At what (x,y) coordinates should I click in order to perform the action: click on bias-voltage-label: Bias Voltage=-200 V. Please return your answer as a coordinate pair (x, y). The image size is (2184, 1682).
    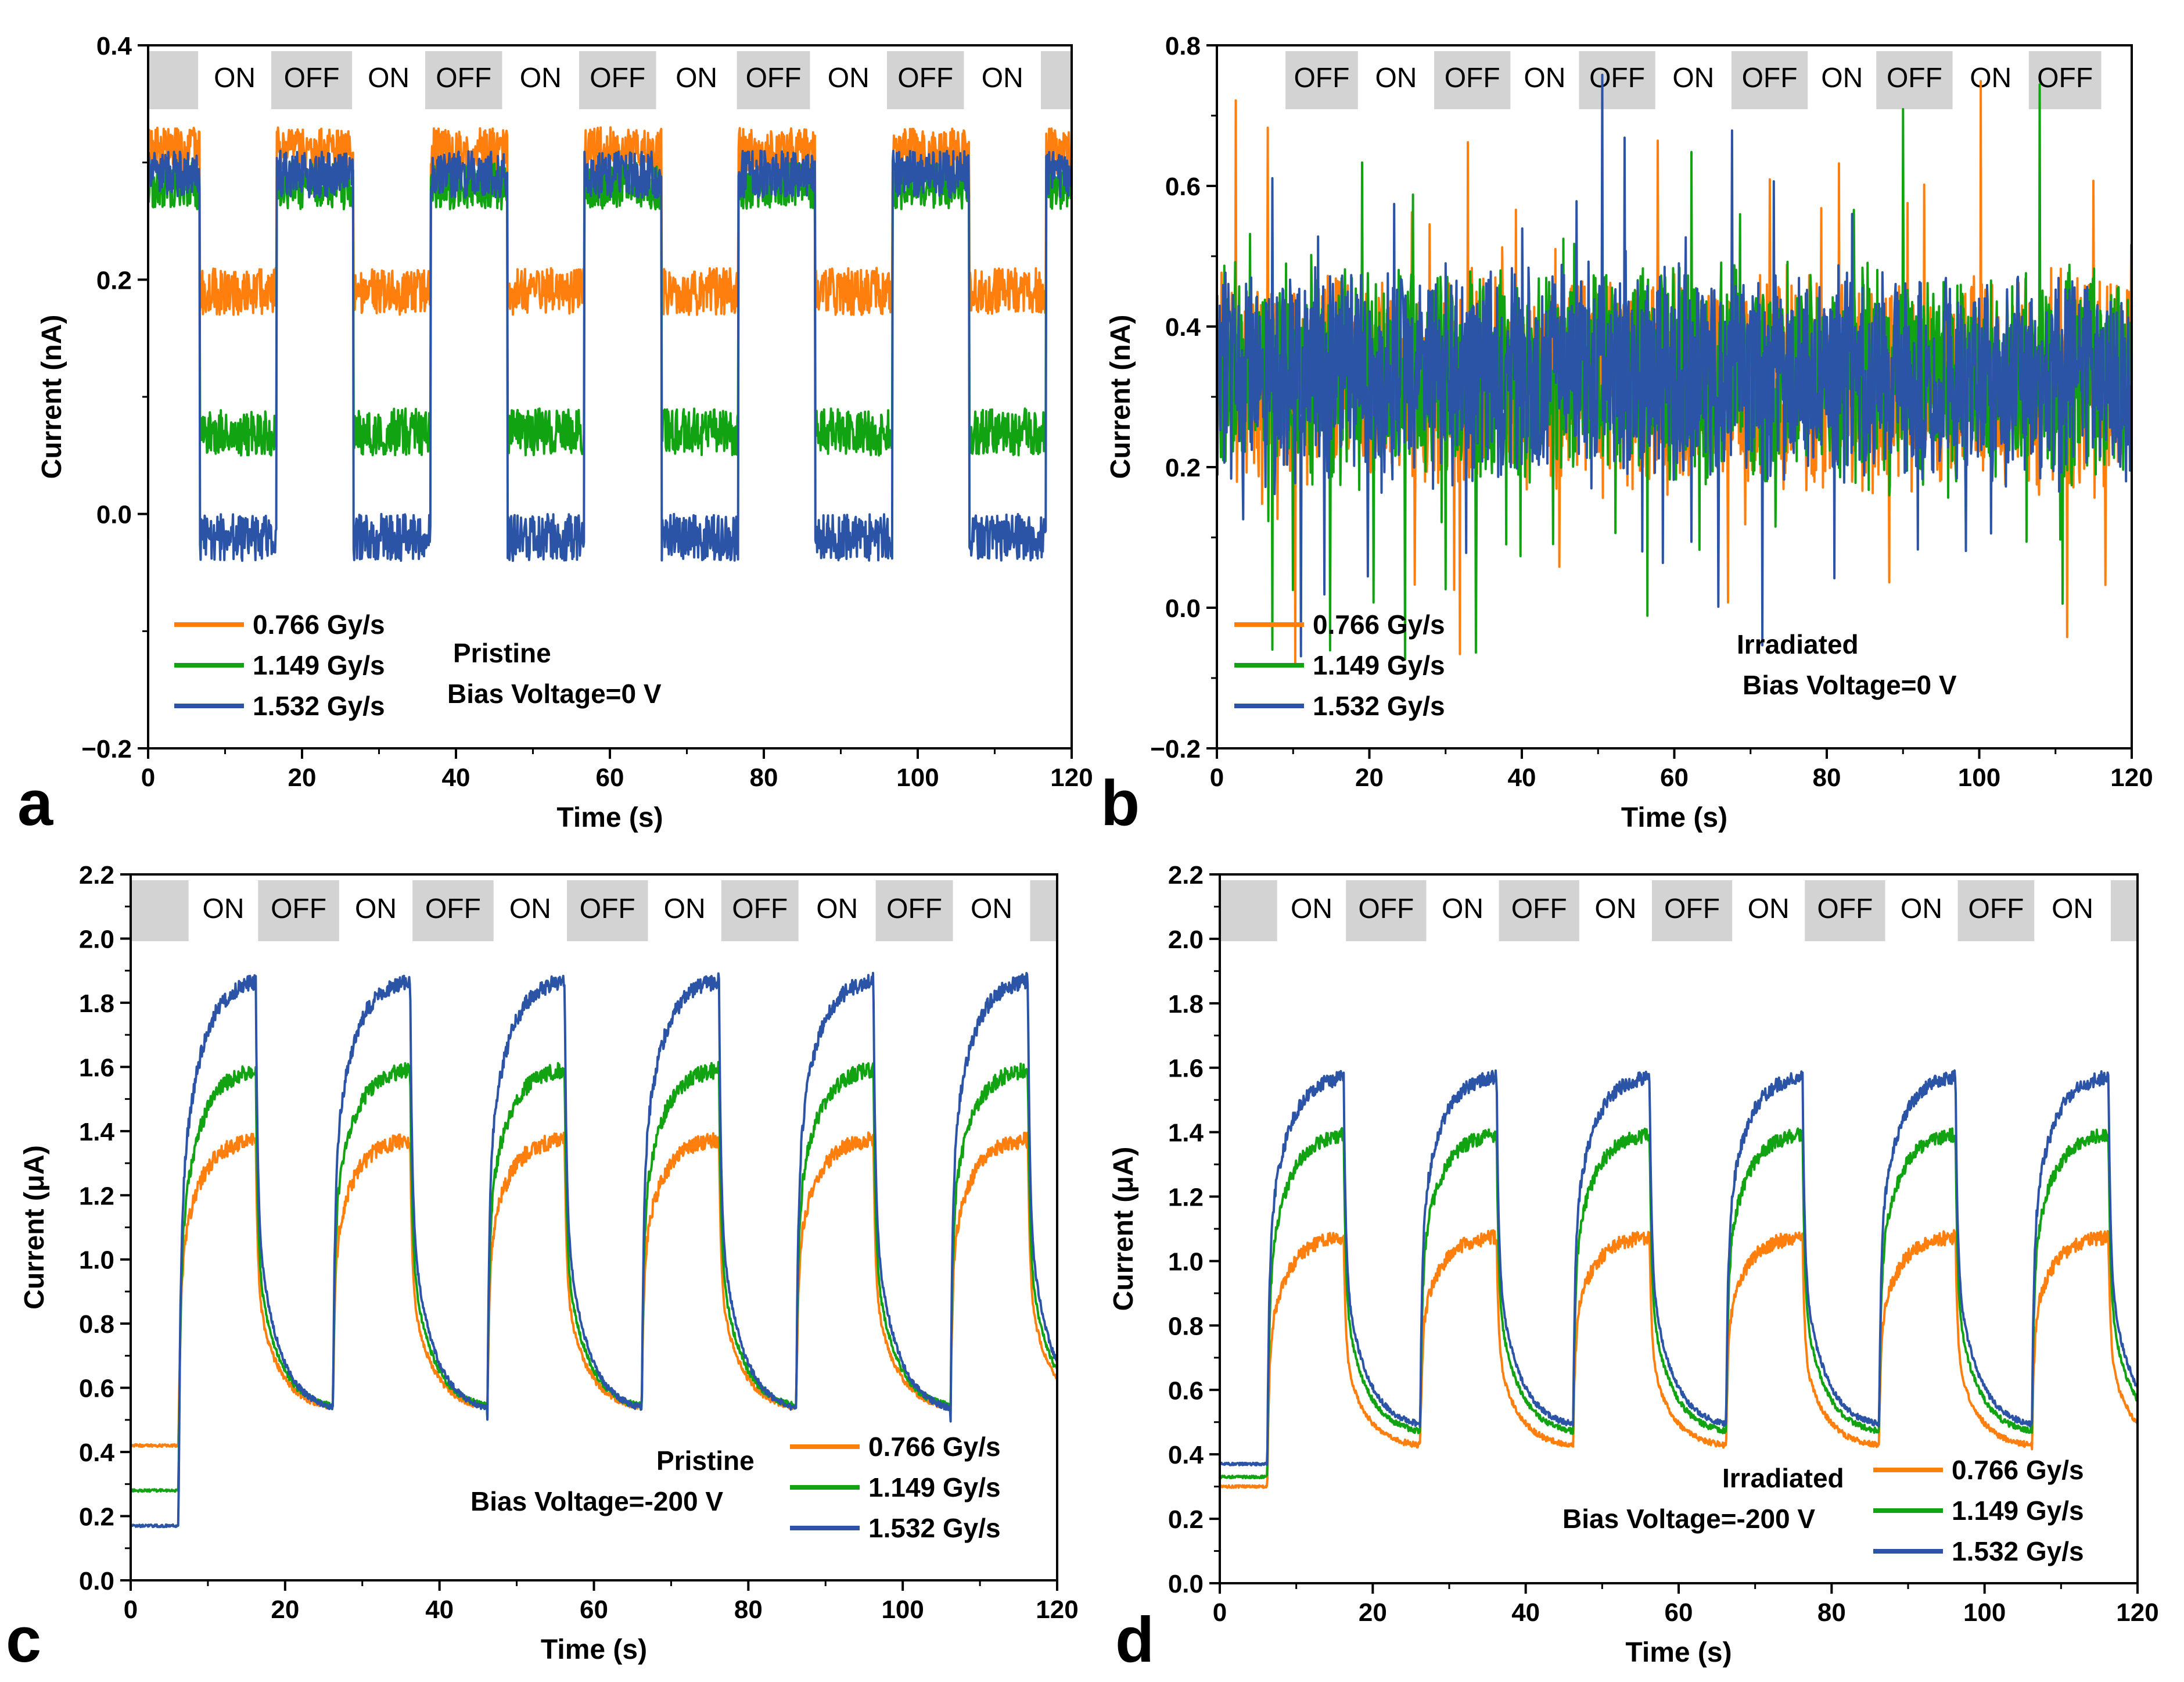
    Looking at the image, I should click on (597, 1501).